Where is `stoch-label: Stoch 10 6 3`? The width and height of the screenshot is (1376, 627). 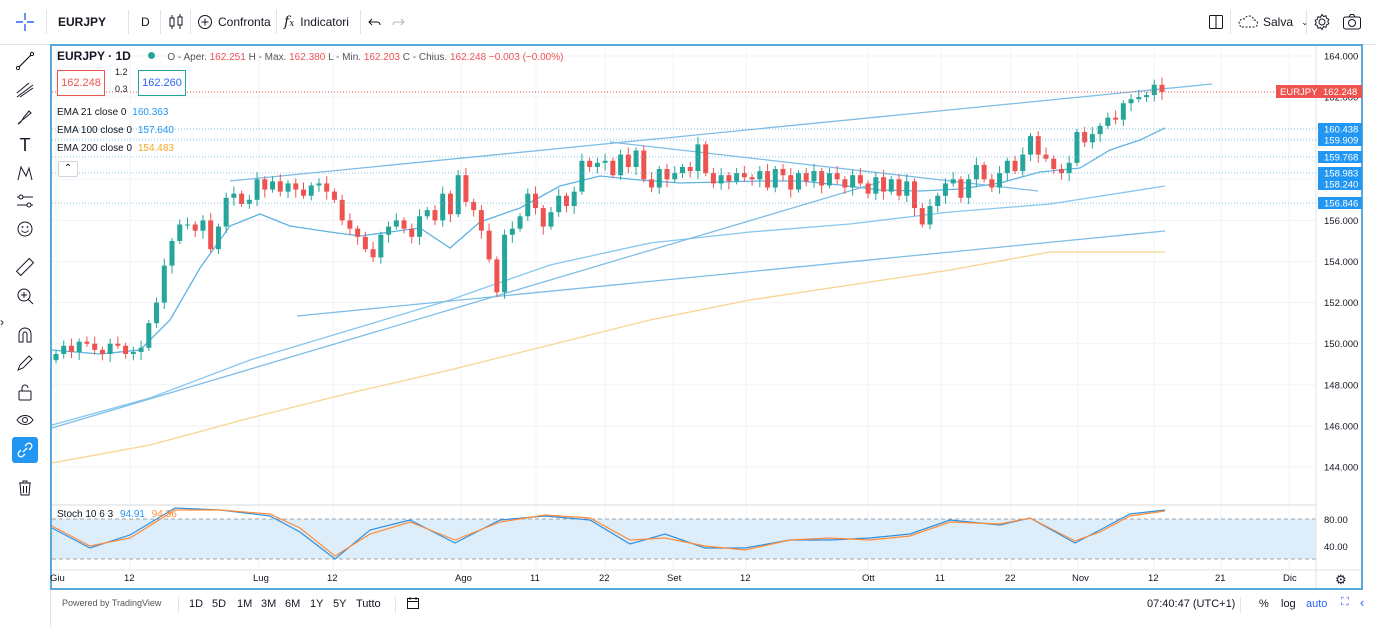 stoch-label: Stoch 10 6 3 is located at coordinates (85, 514).